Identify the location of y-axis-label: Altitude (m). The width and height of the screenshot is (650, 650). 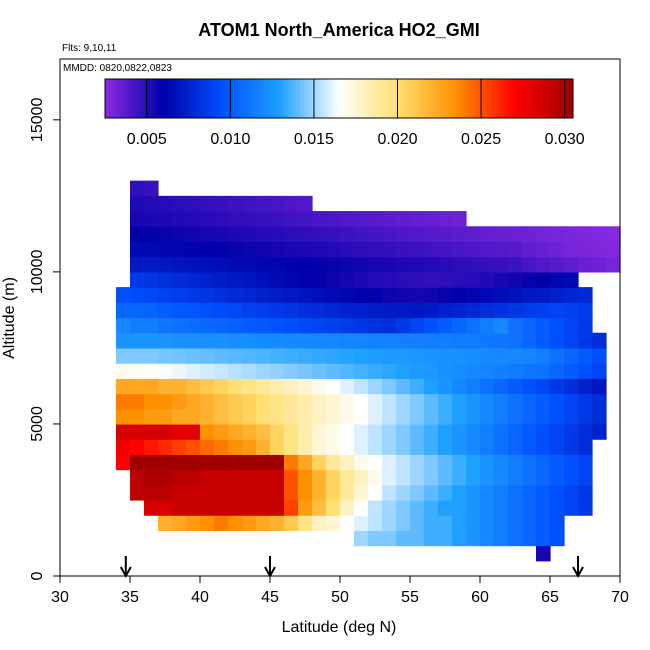
(9, 318).